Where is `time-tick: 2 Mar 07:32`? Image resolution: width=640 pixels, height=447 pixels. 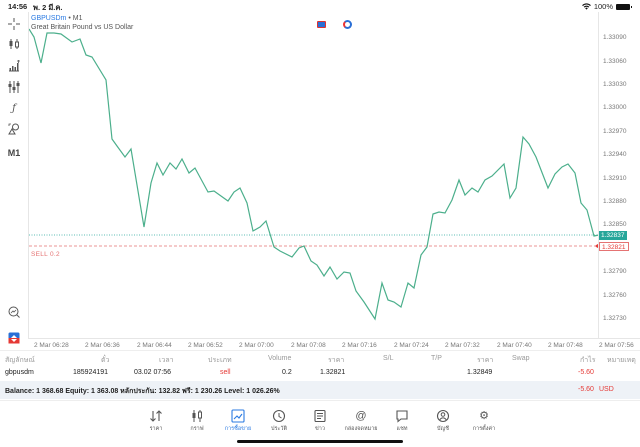 time-tick: 2 Mar 07:32 is located at coordinates (462, 345).